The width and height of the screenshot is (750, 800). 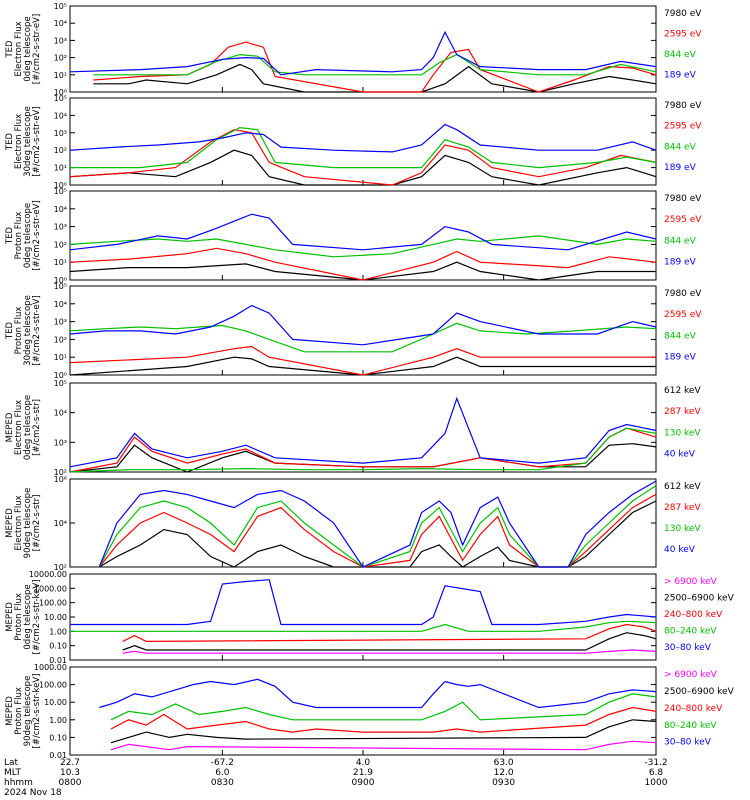 What do you see at coordinates (60, 92) in the screenshot?
I see `y-tick-label: 10⁰` at bounding box center [60, 92].